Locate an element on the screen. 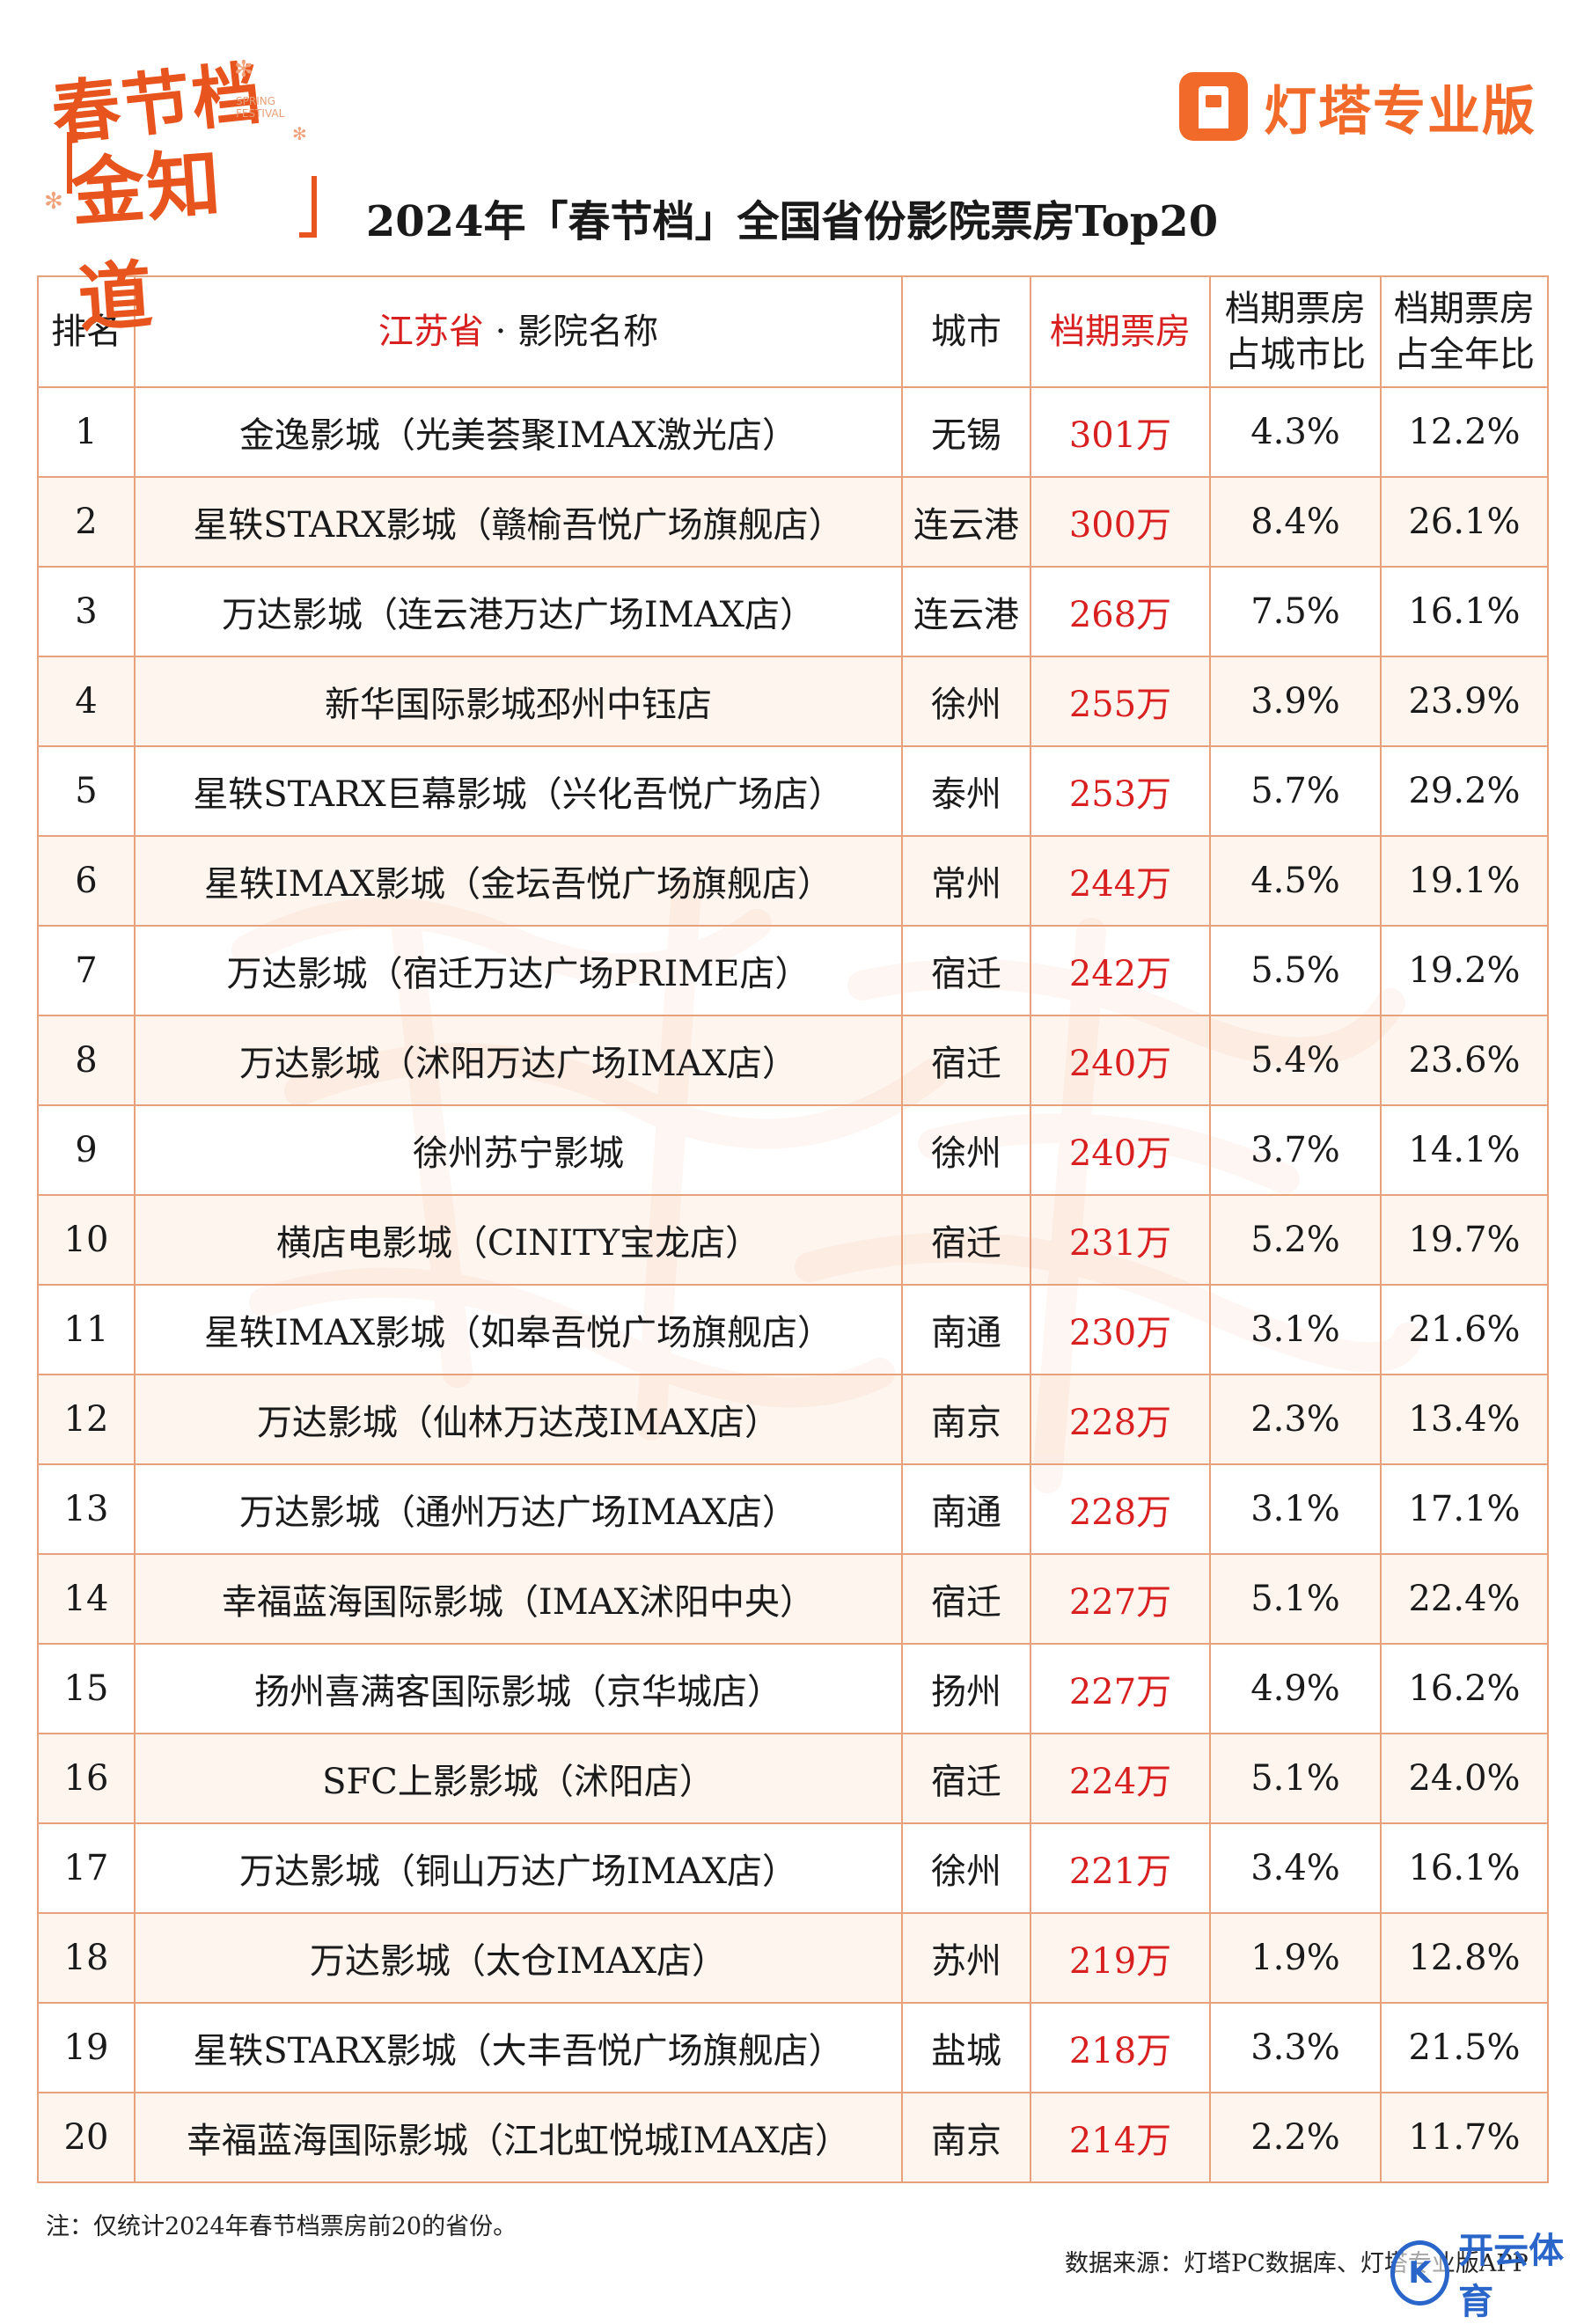  city-cell: 南京 is located at coordinates (966, 2137).